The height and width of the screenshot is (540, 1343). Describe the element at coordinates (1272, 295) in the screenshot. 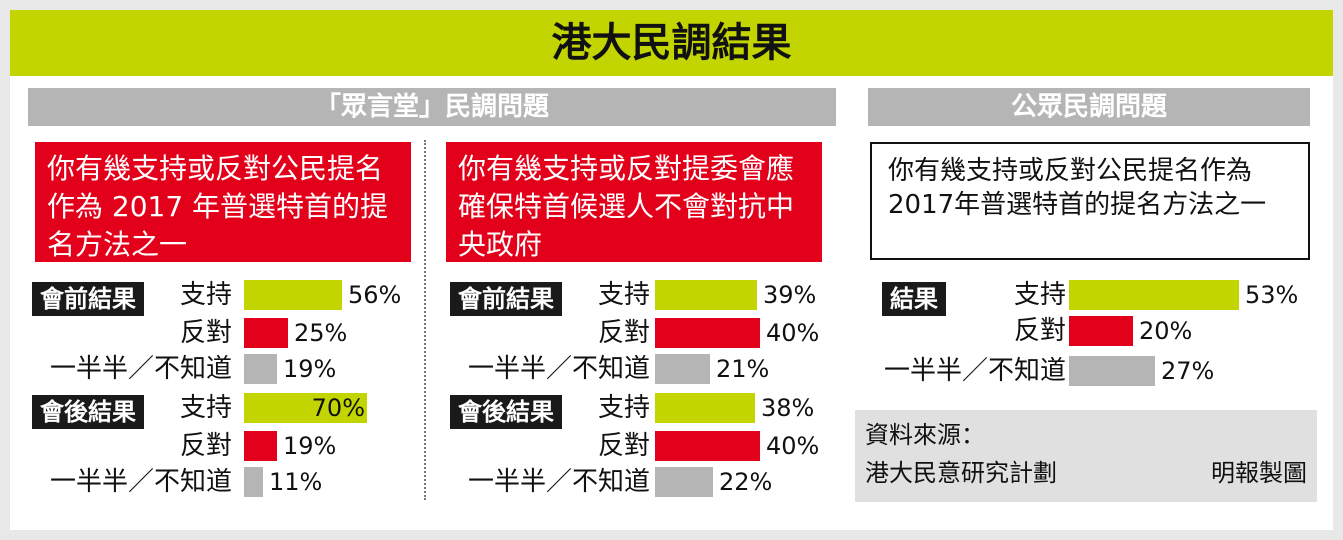

I see `value-label: 53%` at that location.